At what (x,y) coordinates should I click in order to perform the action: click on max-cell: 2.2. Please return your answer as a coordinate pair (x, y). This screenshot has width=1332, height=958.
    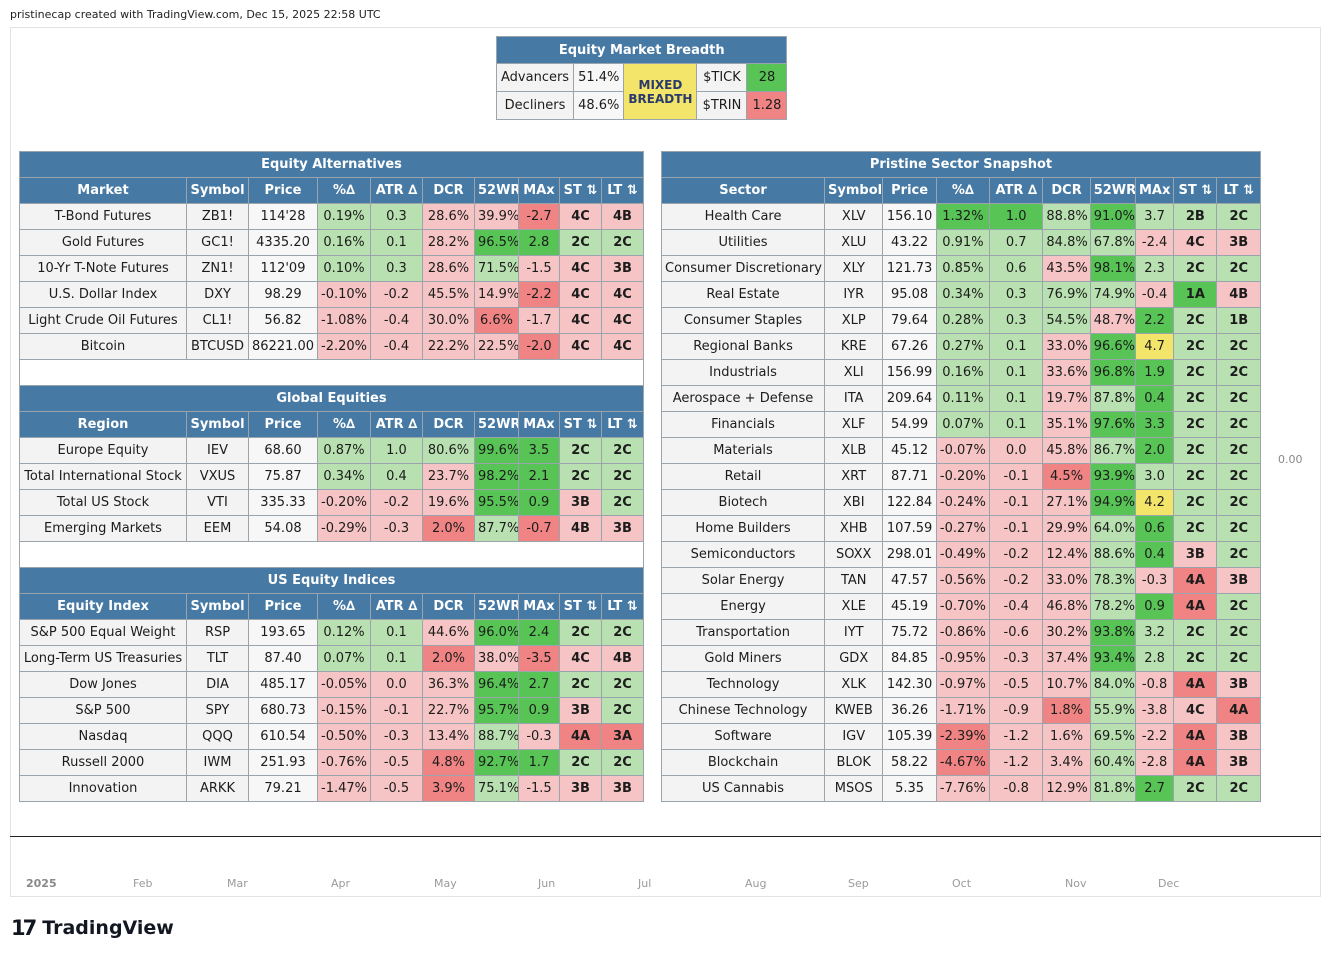
    Looking at the image, I should click on (1154, 320).